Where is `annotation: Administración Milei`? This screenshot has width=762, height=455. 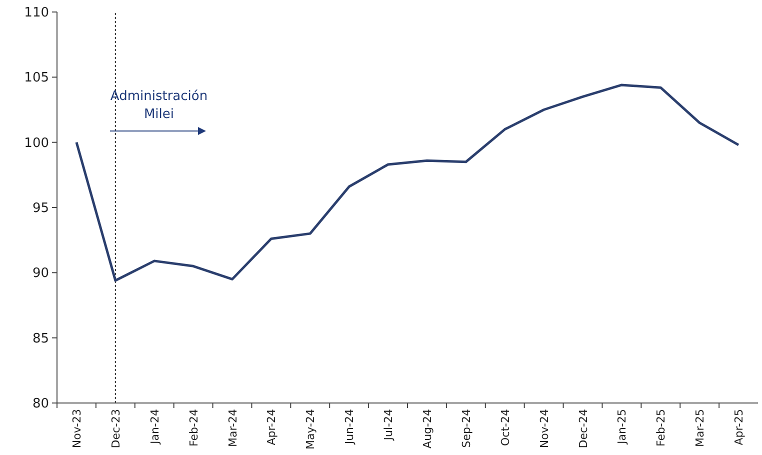
annotation: Administración Milei is located at coordinates (159, 105).